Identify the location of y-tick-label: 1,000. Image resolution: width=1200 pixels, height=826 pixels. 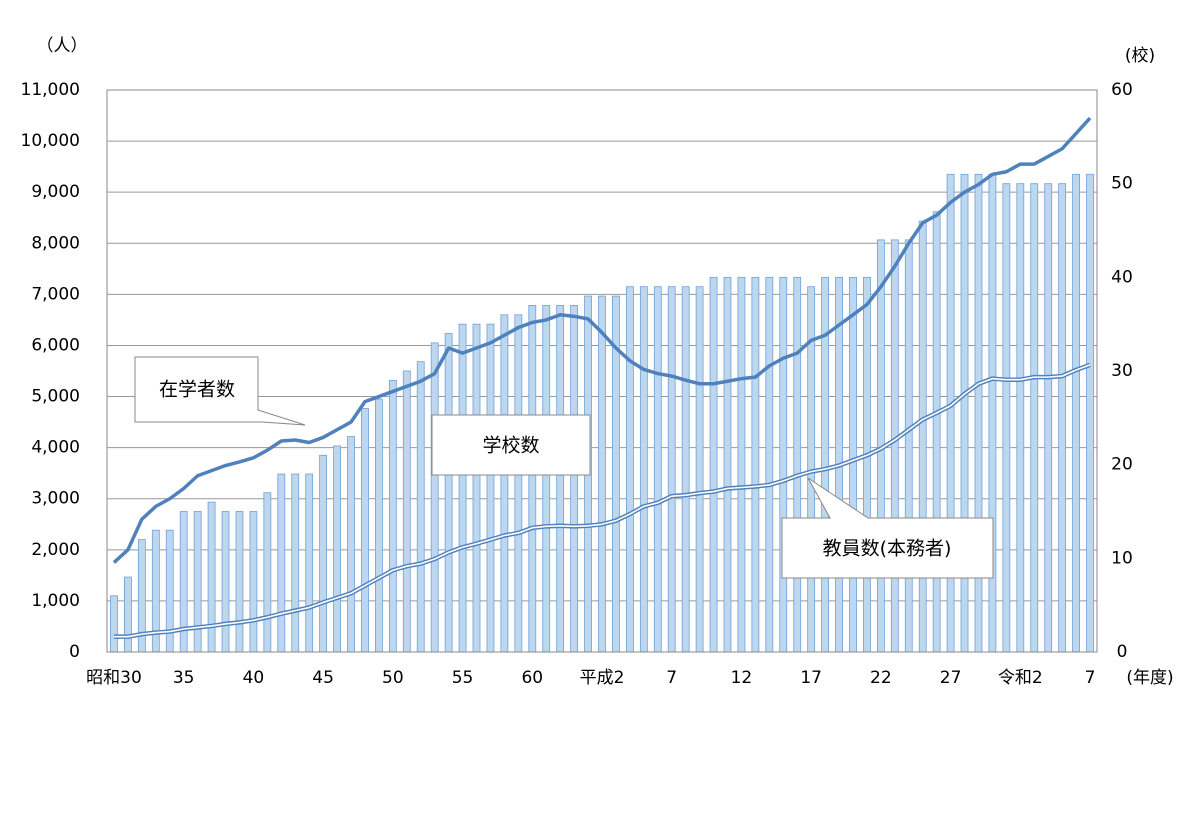
(55, 601).